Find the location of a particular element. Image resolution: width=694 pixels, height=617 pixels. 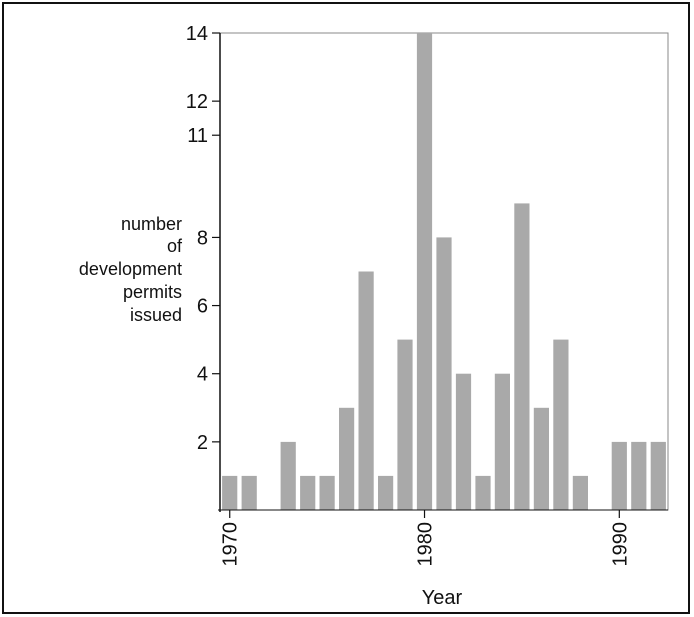

y-tick-label: 12 is located at coordinates (197, 102).